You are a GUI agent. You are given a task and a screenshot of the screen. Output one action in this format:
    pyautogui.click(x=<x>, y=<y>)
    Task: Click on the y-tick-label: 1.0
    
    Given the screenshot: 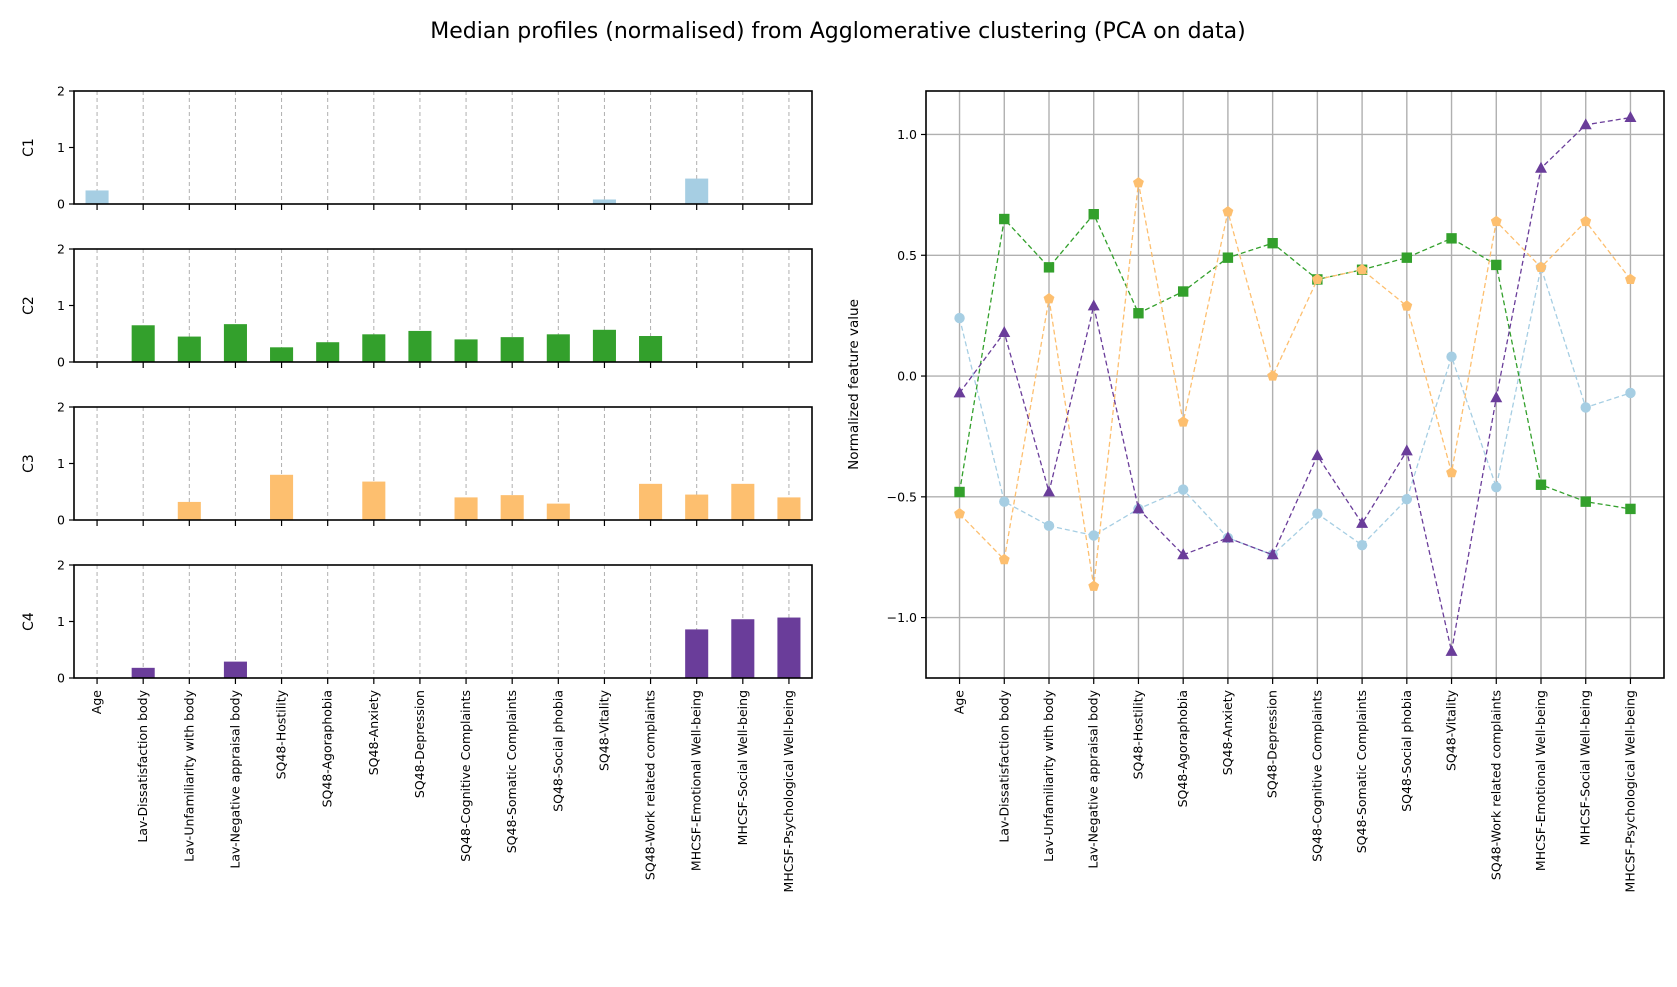 What is the action you would take?
    pyautogui.click(x=907, y=134)
    